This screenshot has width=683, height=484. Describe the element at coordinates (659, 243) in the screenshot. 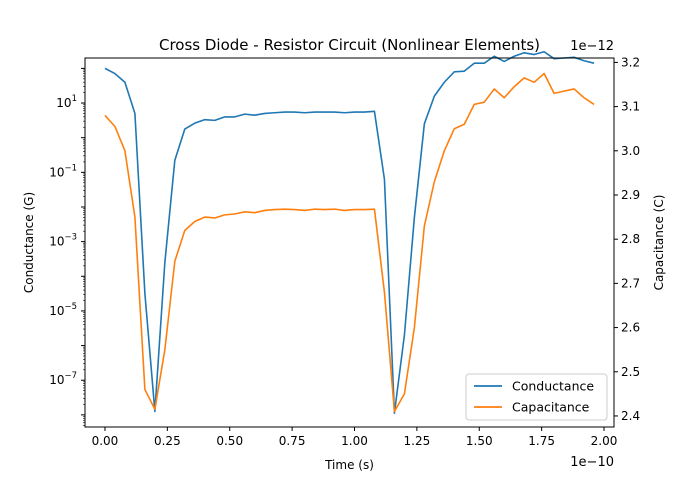

I see `y-axis-right-label: Capacitance (C)` at that location.